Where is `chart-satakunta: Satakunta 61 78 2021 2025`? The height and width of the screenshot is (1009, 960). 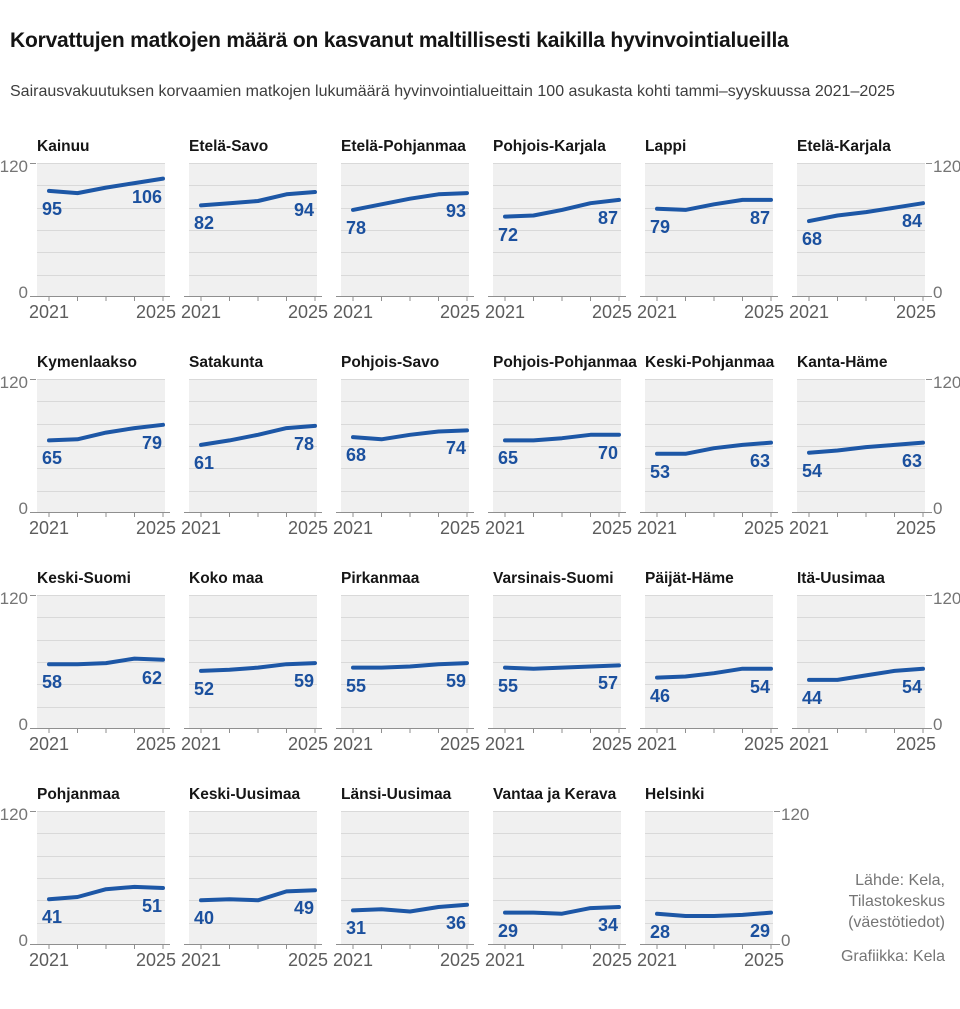 chart-satakunta: Satakunta 61 78 2021 2025 is located at coordinates (261, 445).